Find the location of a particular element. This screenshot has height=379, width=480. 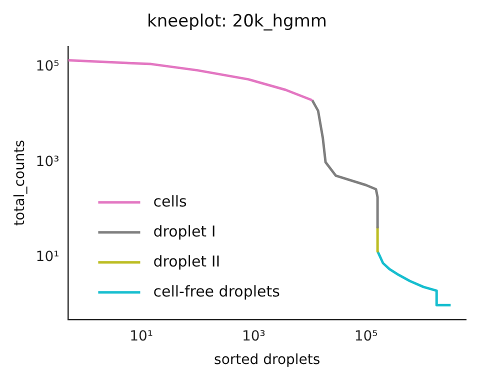

legend-label: cell-free droplets is located at coordinates (216, 291).